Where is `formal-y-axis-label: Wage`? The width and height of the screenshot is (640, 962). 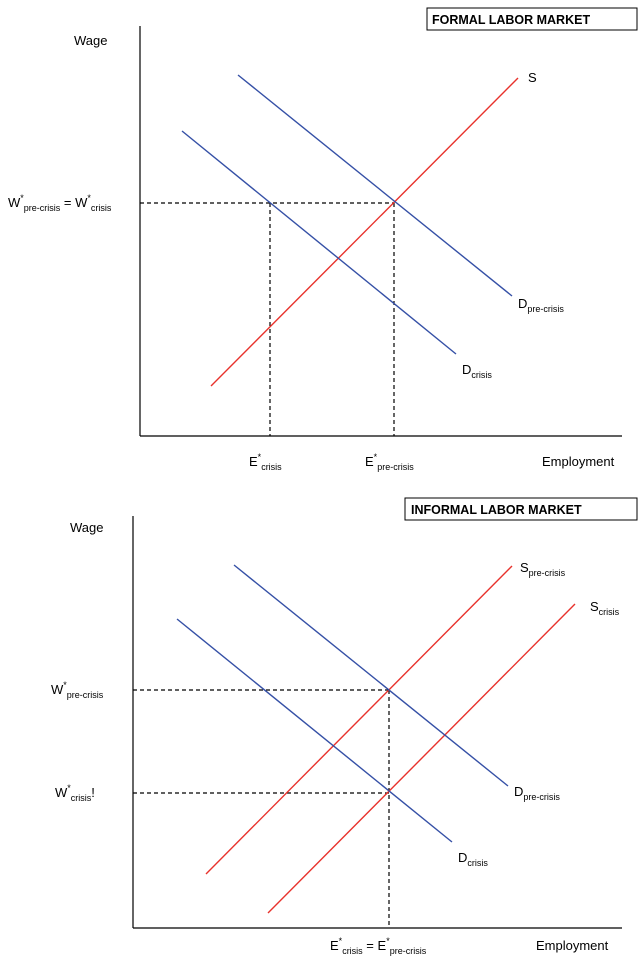 formal-y-axis-label: Wage is located at coordinates (90, 40).